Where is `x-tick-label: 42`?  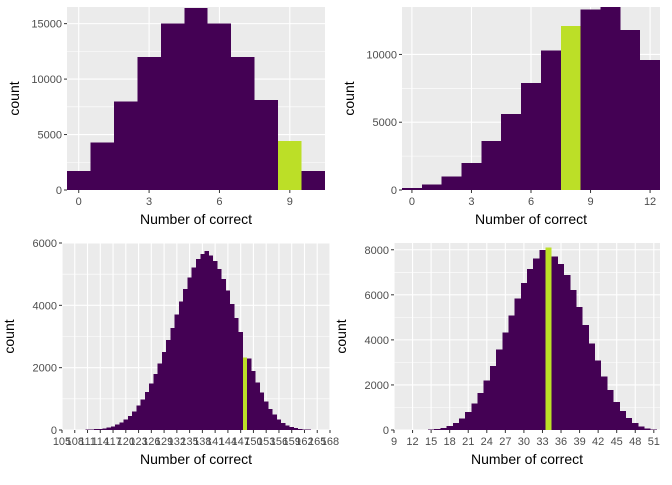 x-tick-label: 42 is located at coordinates (598, 442).